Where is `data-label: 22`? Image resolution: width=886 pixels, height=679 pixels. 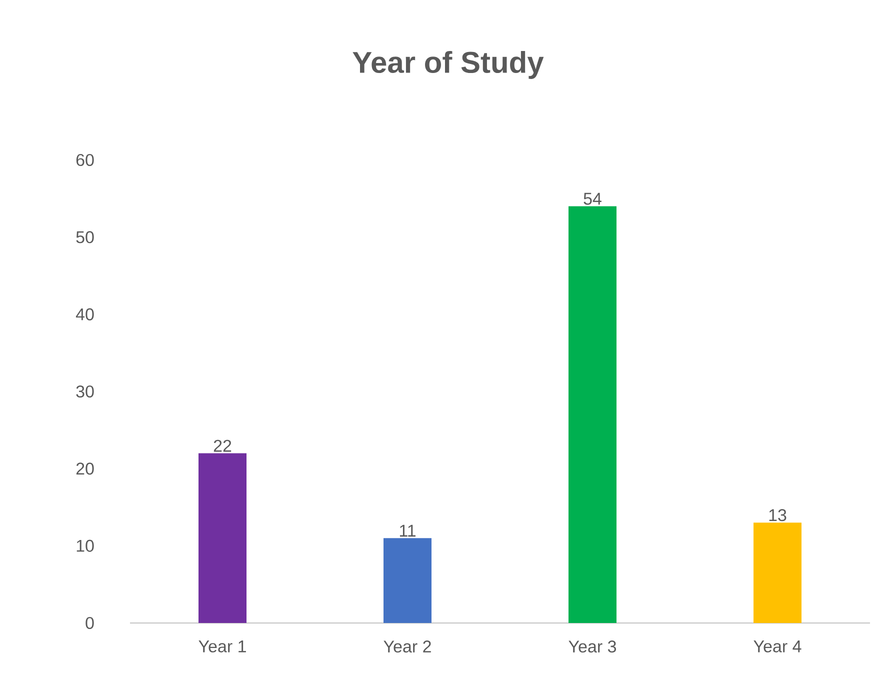 data-label: 22 is located at coordinates (223, 446).